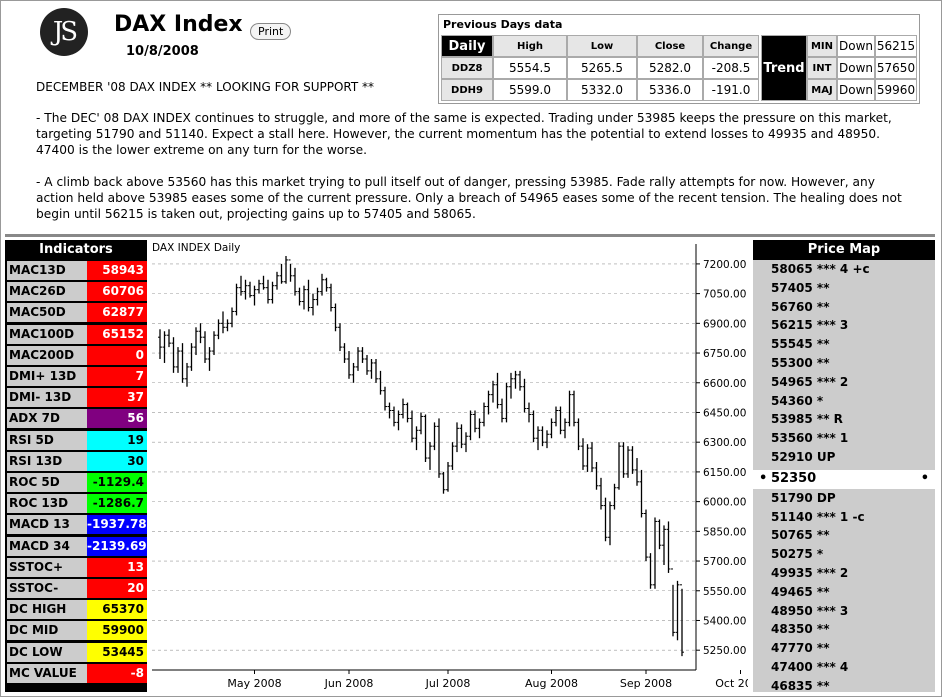 Image resolution: width=942 pixels, height=697 pixels. Describe the element at coordinates (47, 588) in the screenshot. I see `indicator-name: SSTOC-` at that location.